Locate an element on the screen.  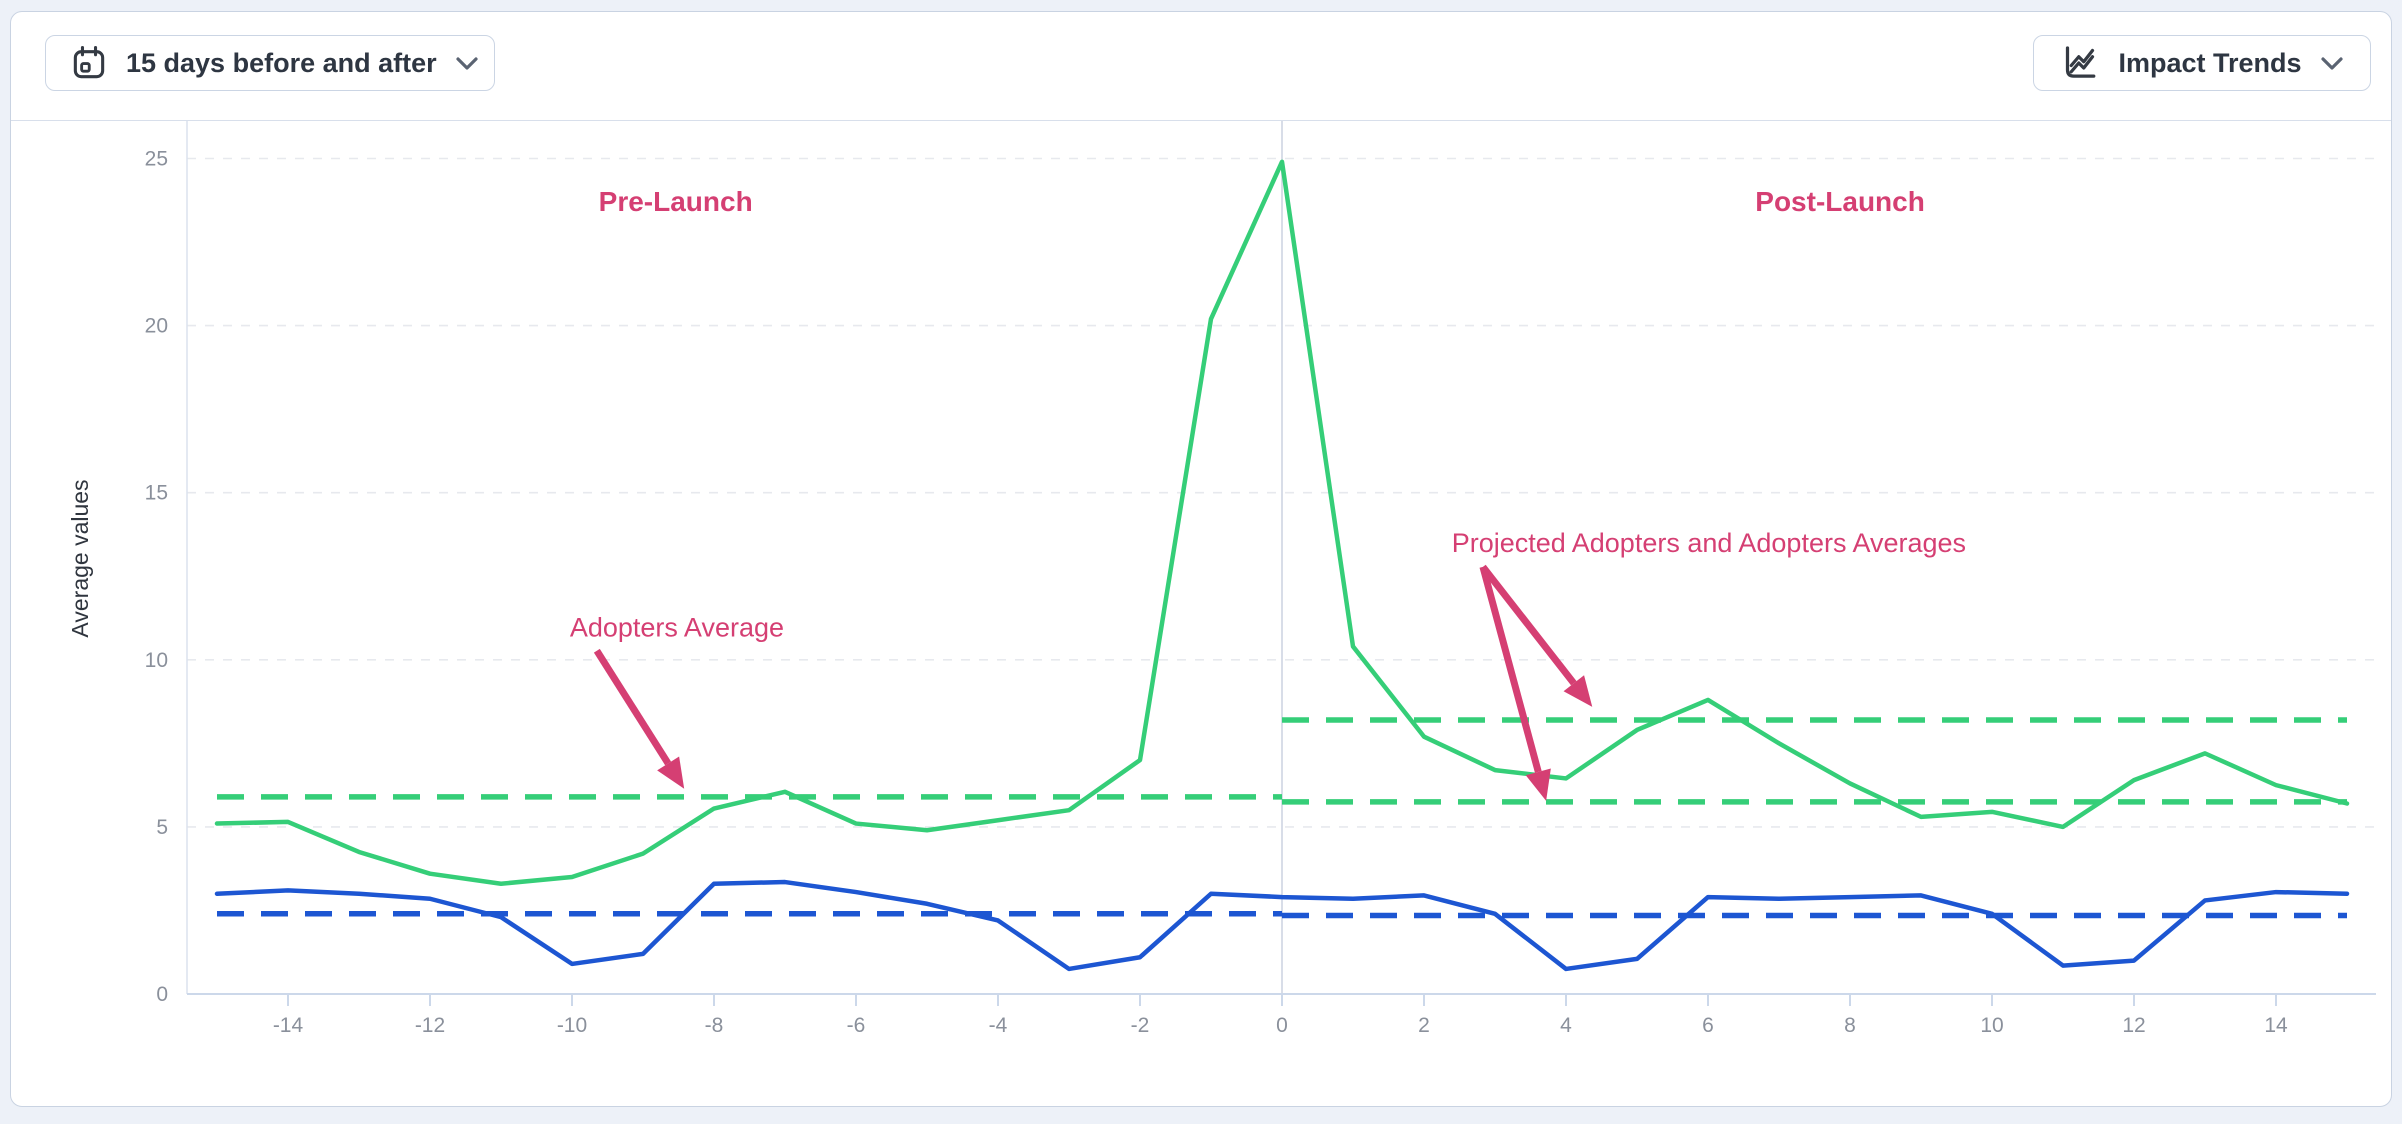
x-tick-label: 6 is located at coordinates (1708, 1025).